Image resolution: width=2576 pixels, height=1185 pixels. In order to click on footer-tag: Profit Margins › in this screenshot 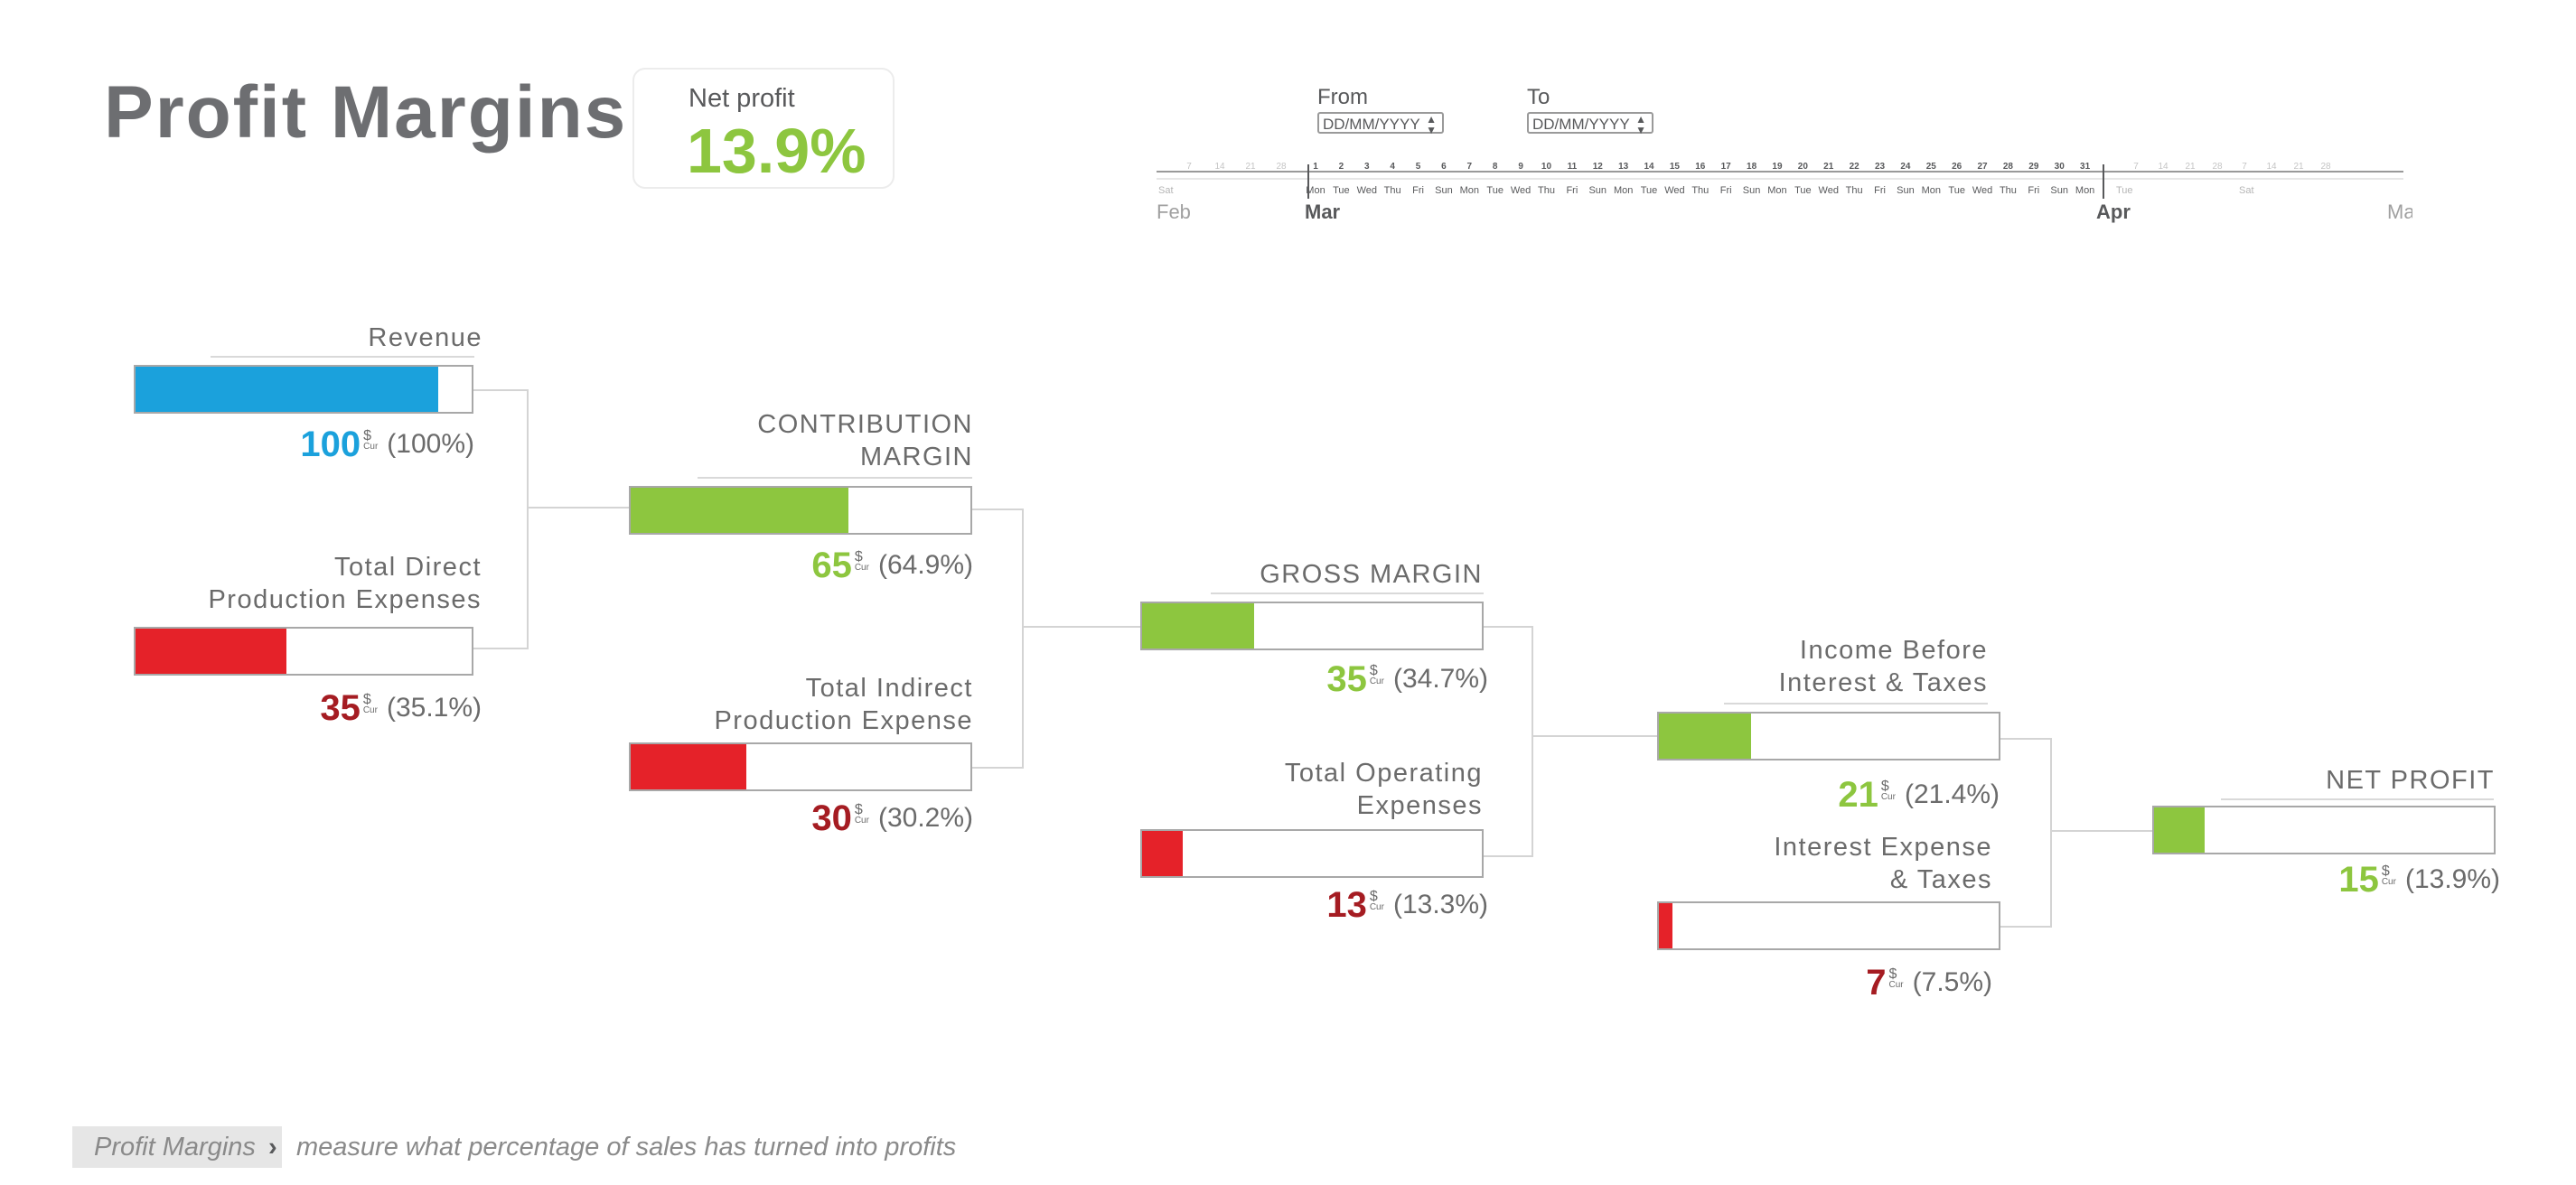, I will do `click(177, 1147)`.